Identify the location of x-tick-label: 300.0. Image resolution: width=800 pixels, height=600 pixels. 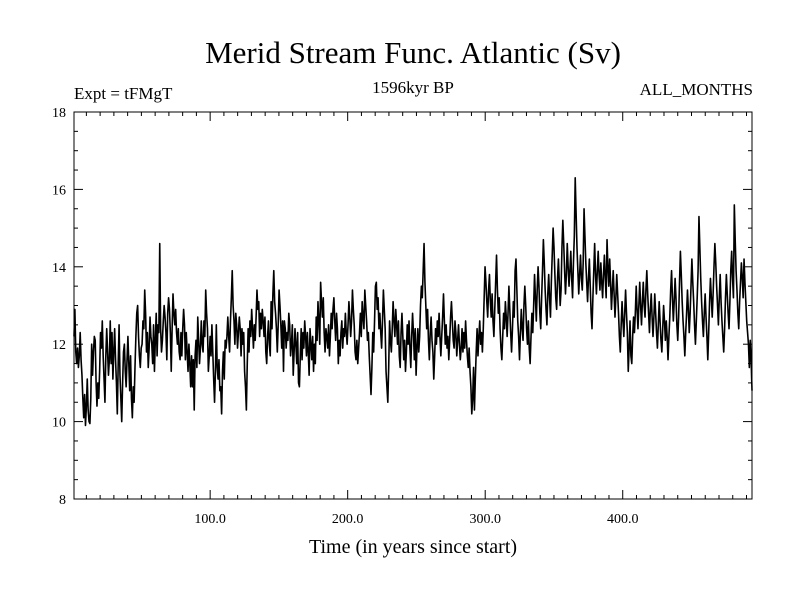
(485, 519).